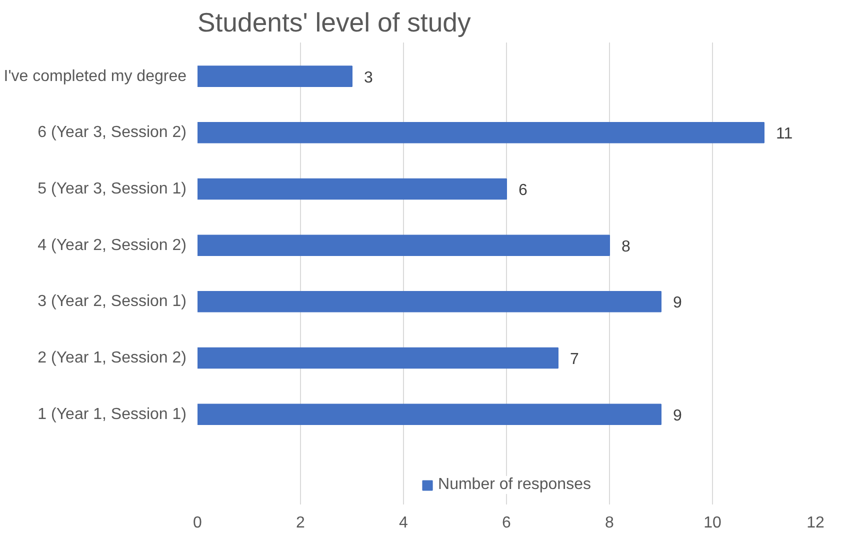 The height and width of the screenshot is (537, 845). Describe the element at coordinates (112, 301) in the screenshot. I see `y-tick-label: 3 (Year 2, Session 1)` at that location.